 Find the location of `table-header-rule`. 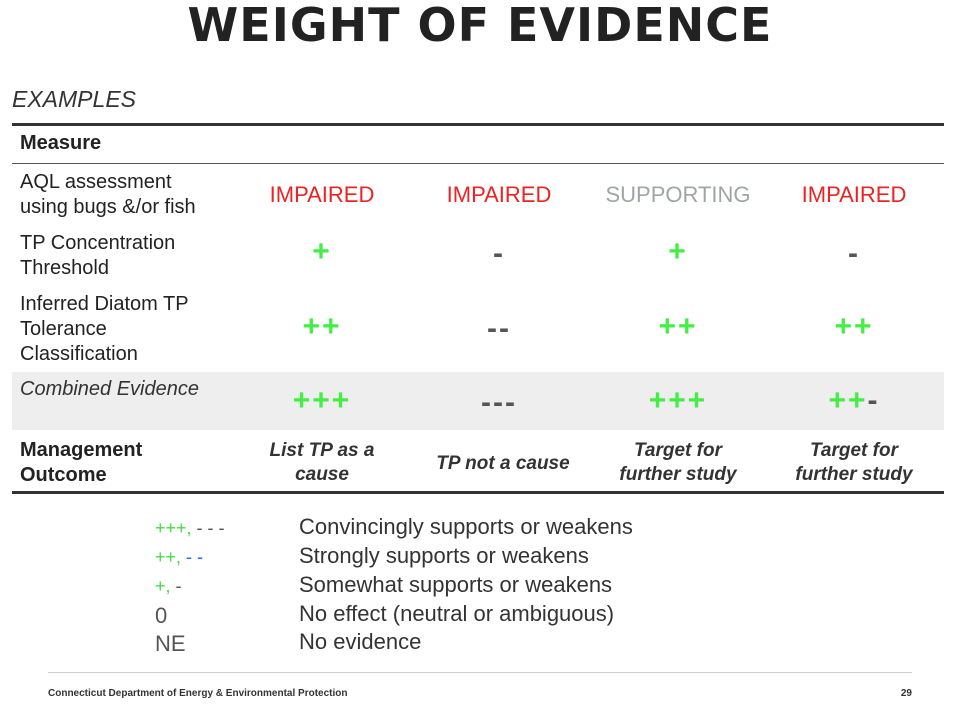

table-header-rule is located at coordinates (478, 163).